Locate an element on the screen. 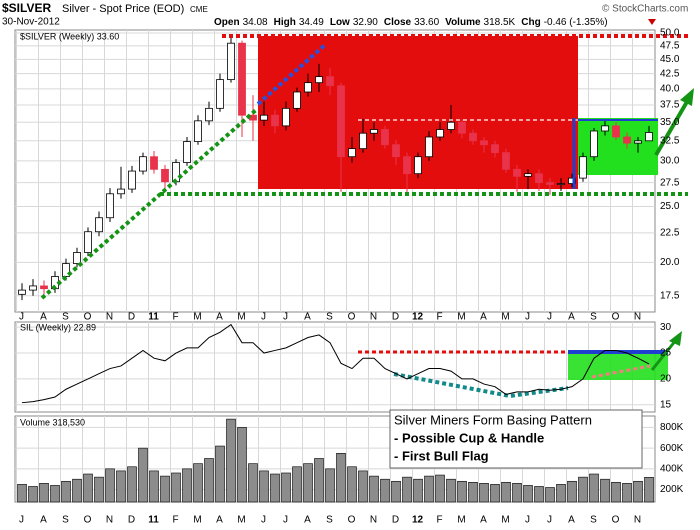 Image resolution: width=700 pixels, height=530 pixels. blue-trend-line is located at coordinates (292, 74).